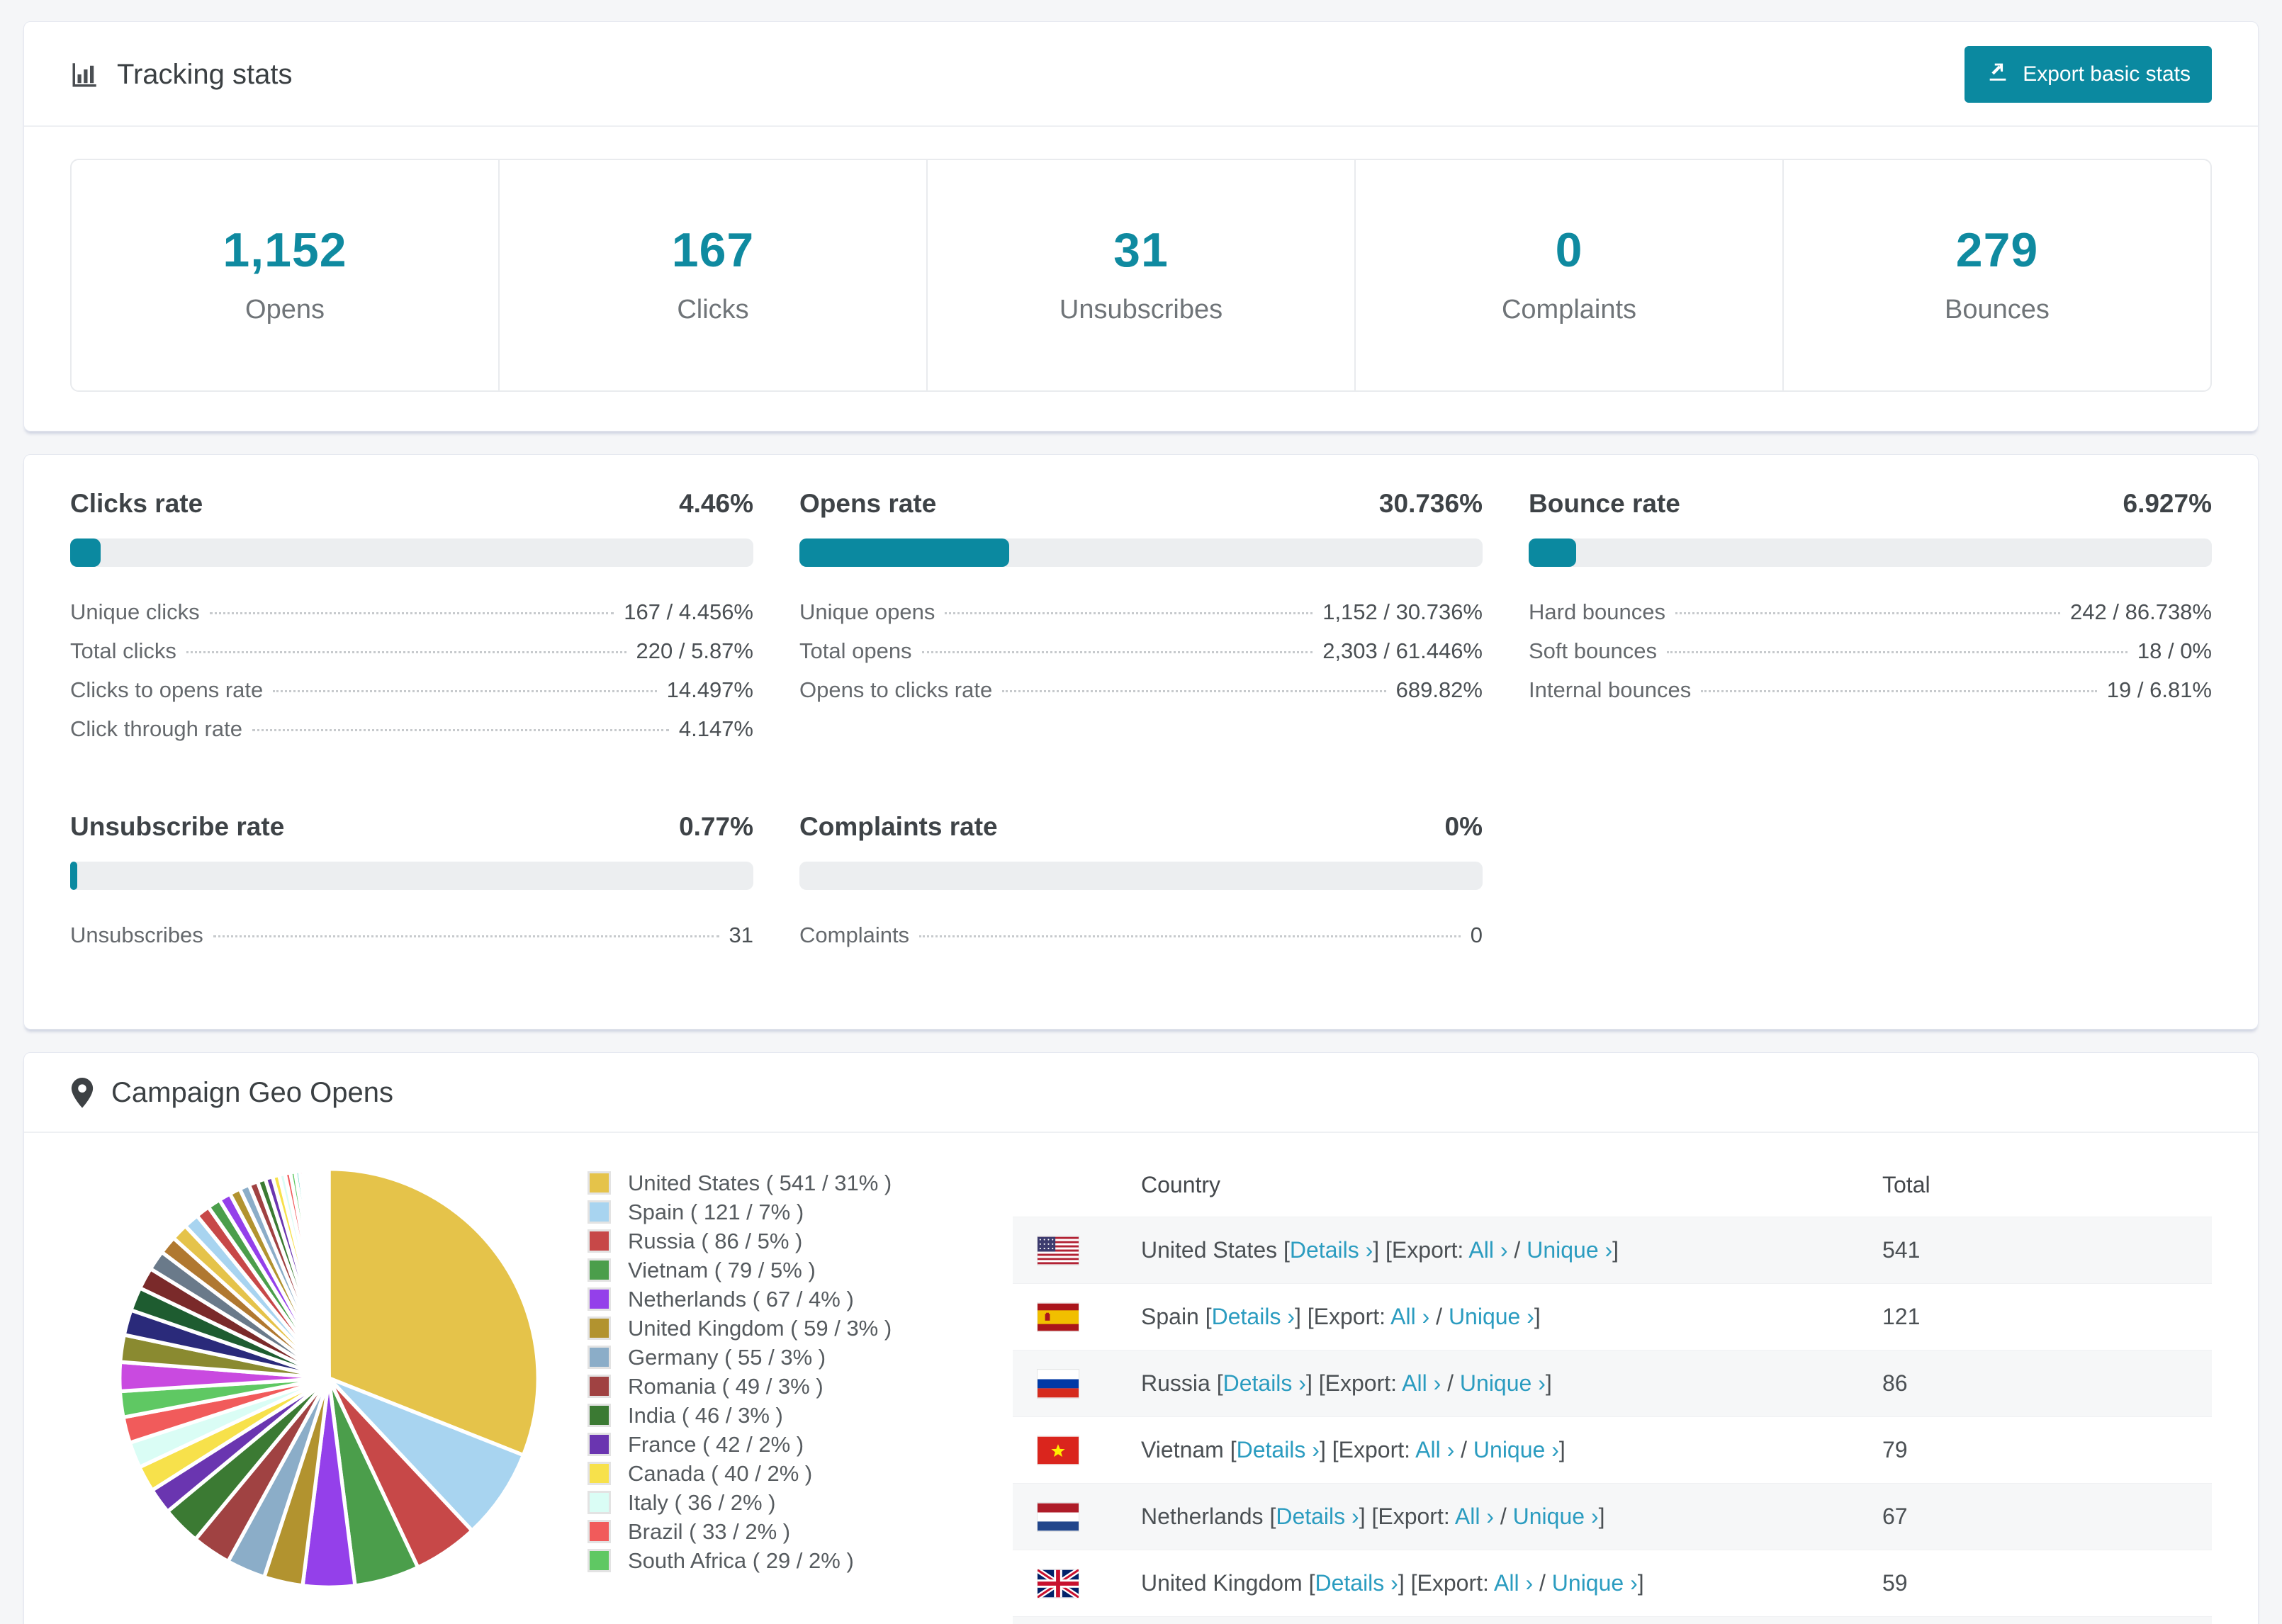 This screenshot has width=2282, height=1624. Describe the element at coordinates (1141, 1093) in the screenshot. I see `geo-opens-header: Campaign Geo Opens` at that location.